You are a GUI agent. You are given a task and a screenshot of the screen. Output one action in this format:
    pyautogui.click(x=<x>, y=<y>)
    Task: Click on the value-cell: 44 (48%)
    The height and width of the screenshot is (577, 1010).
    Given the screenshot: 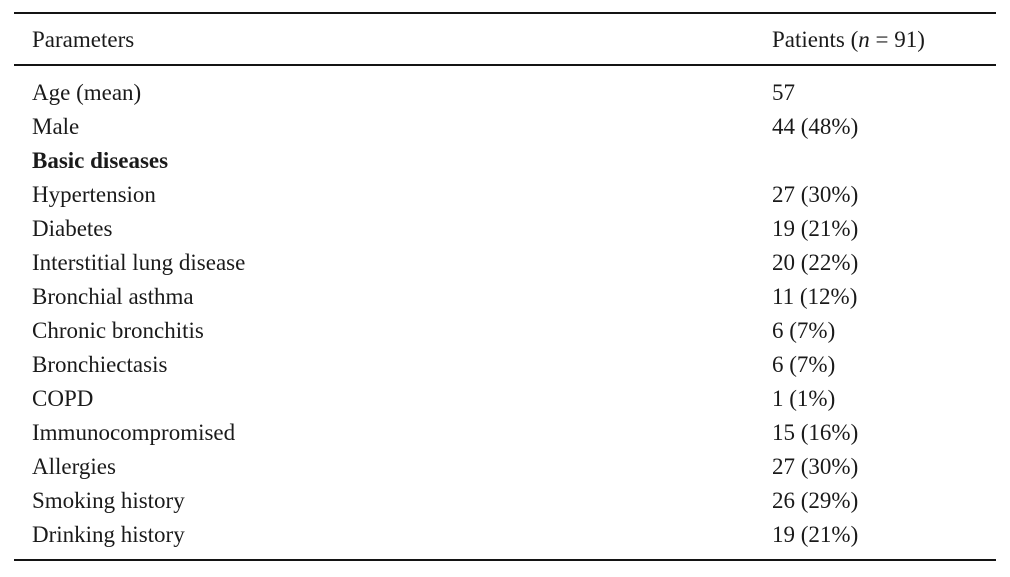 What is the action you would take?
    pyautogui.click(x=815, y=126)
    